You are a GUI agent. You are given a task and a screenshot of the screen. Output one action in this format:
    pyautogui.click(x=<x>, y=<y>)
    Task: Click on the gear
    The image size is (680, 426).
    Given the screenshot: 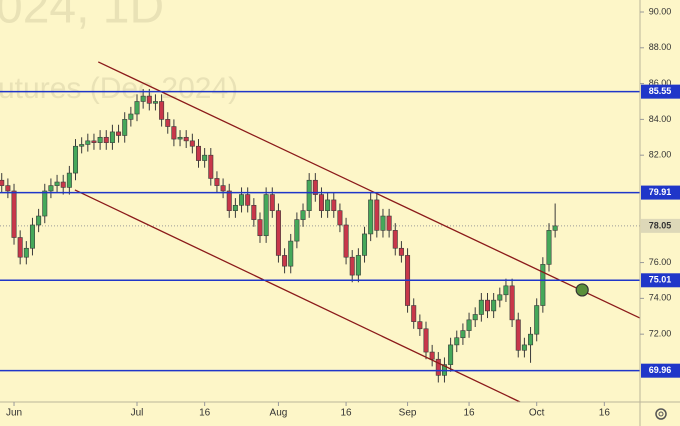 What is the action you would take?
    pyautogui.click(x=661, y=414)
    